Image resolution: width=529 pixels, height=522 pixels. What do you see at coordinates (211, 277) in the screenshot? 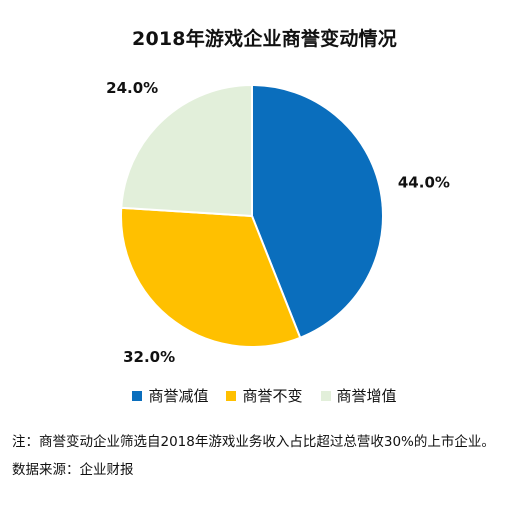
I see `slice-unchanged` at bounding box center [211, 277].